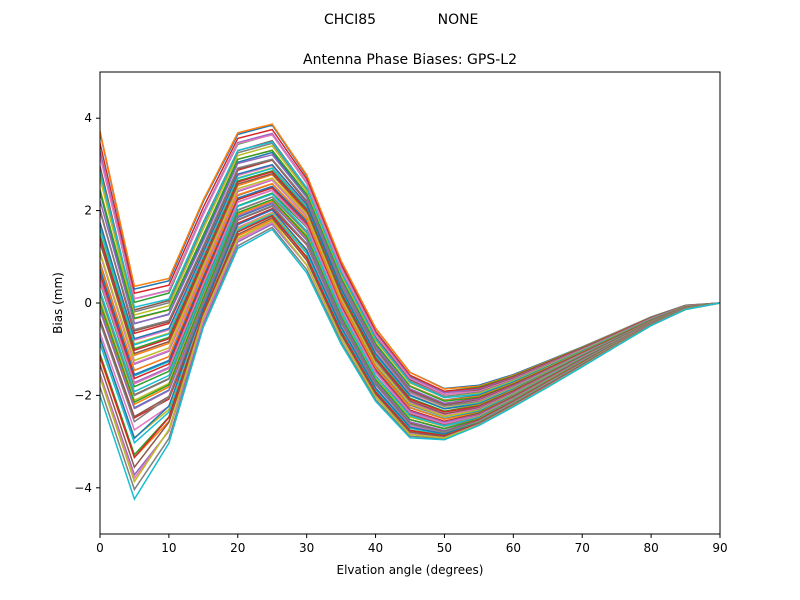 The width and height of the screenshot is (800, 600). Describe the element at coordinates (410, 60) in the screenshot. I see `chart-title: Antenna Phase Biases: GPS-L2` at that location.